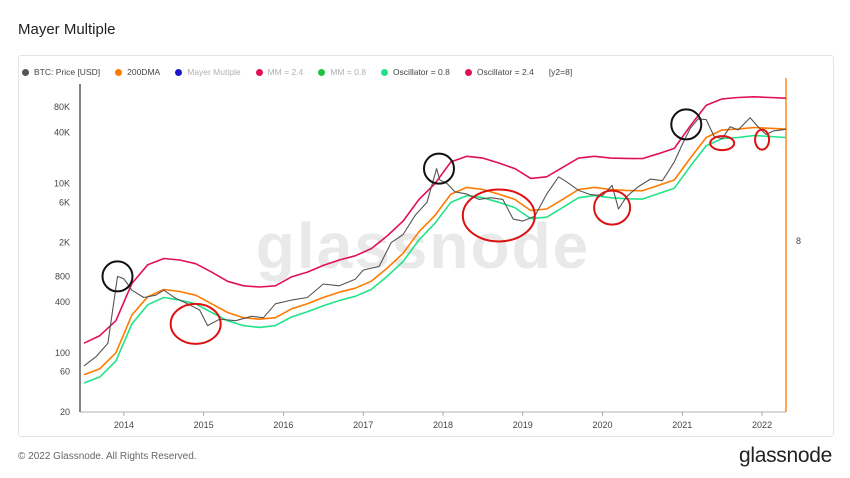 This screenshot has height=478, width=850. What do you see at coordinates (67, 29) in the screenshot?
I see `chart-title: Mayer Multiple` at bounding box center [67, 29].